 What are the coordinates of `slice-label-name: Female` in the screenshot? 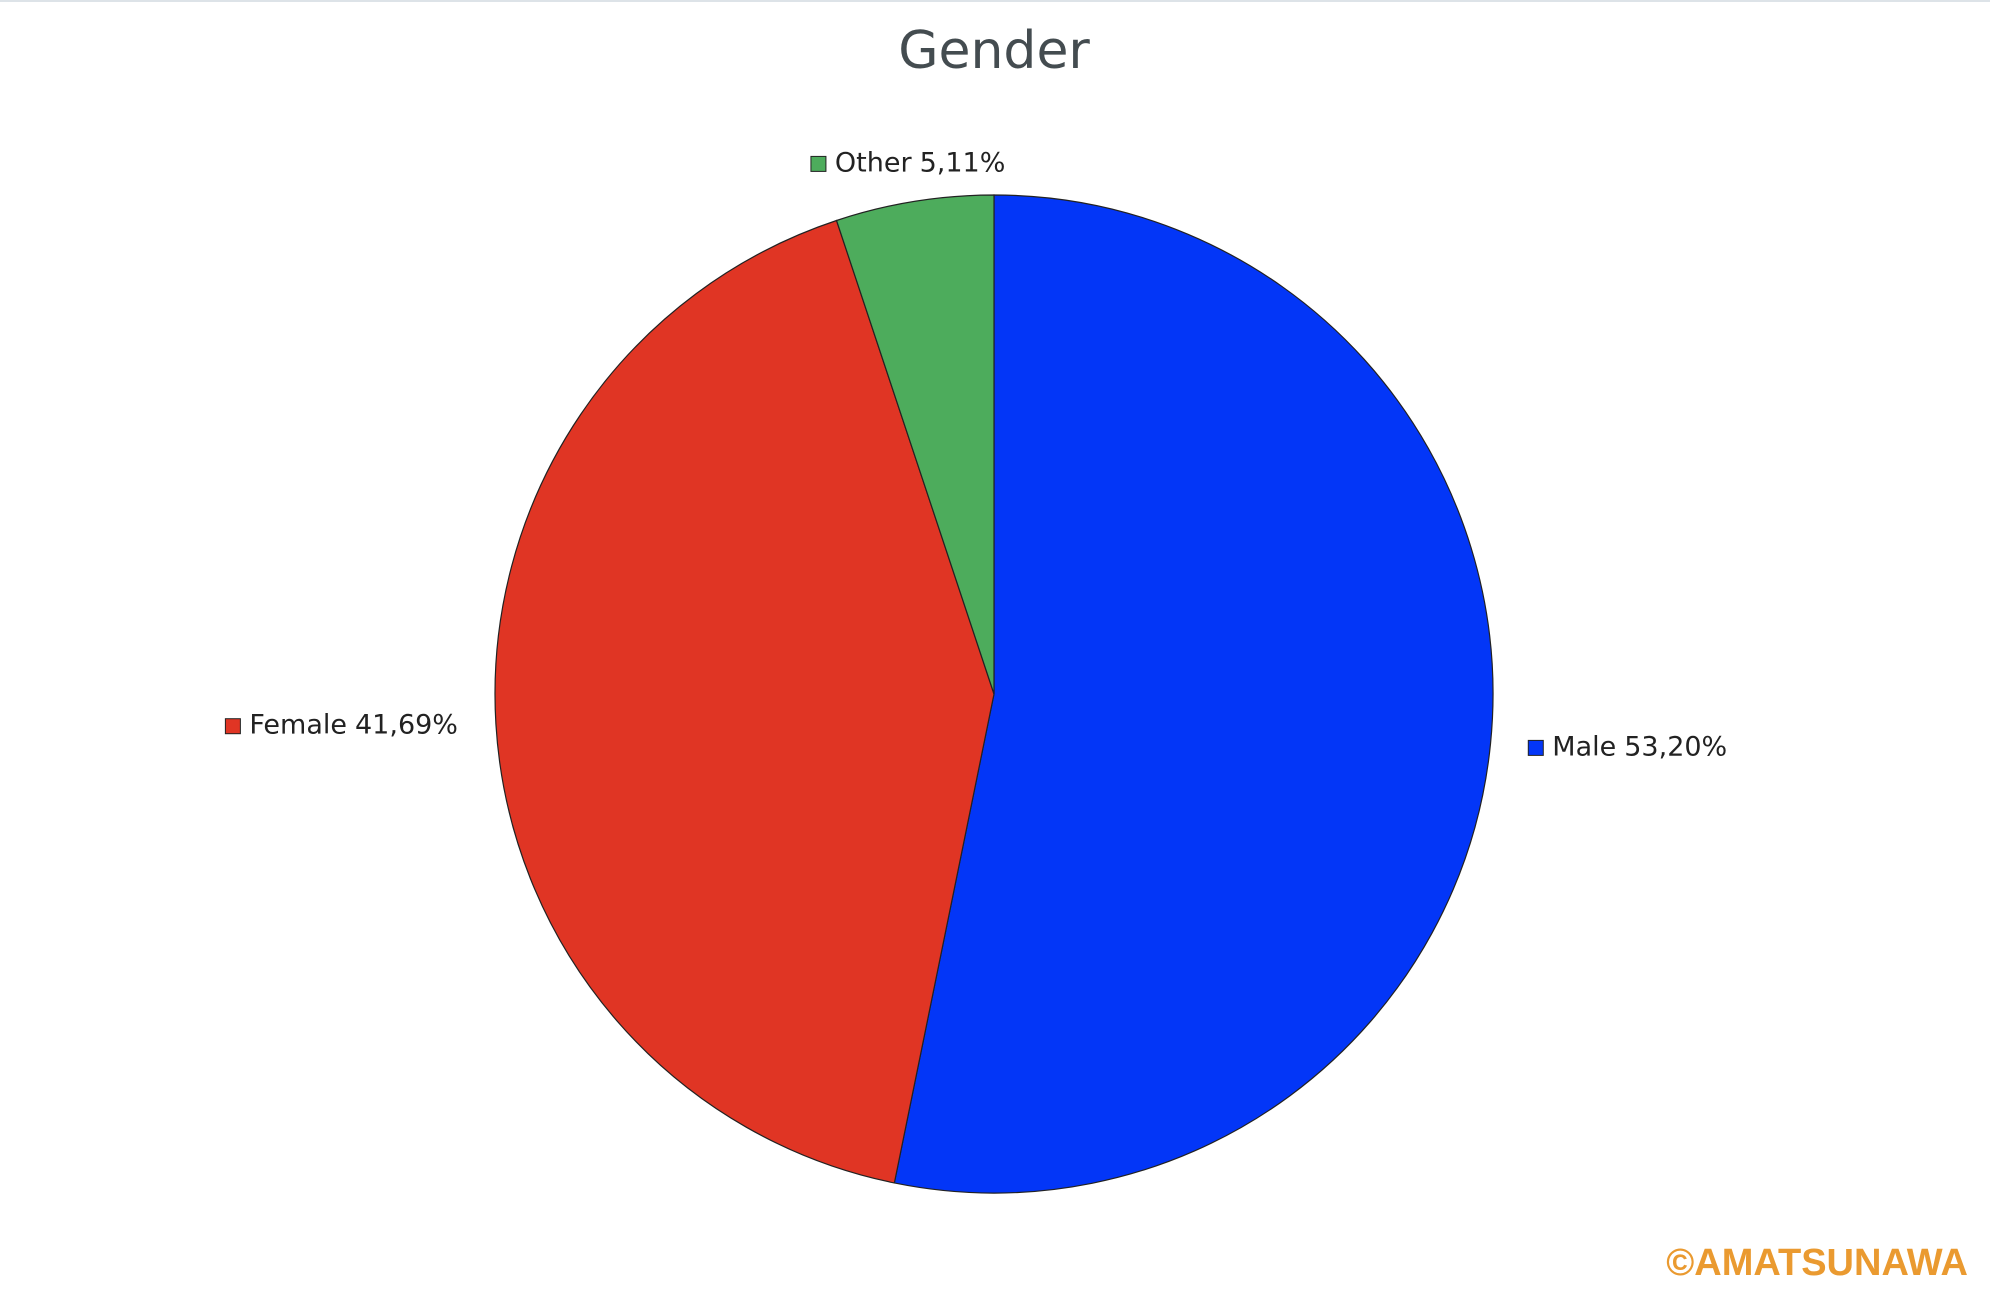 It's located at (298, 725).